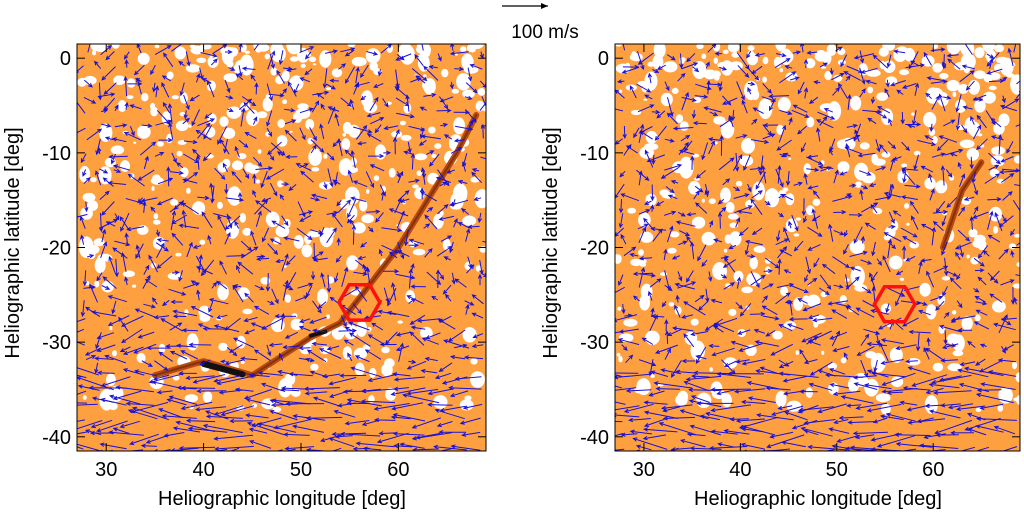 The image size is (1024, 517). What do you see at coordinates (13, 242) in the screenshot?
I see `left-y-axis-label: Heliographic latitude [deg]` at bounding box center [13, 242].